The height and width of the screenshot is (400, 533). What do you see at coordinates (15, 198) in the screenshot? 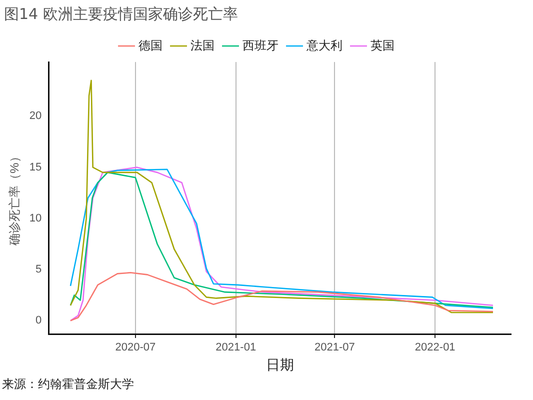
I see `y-axis-title: 确诊死亡率（%）` at bounding box center [15, 198].